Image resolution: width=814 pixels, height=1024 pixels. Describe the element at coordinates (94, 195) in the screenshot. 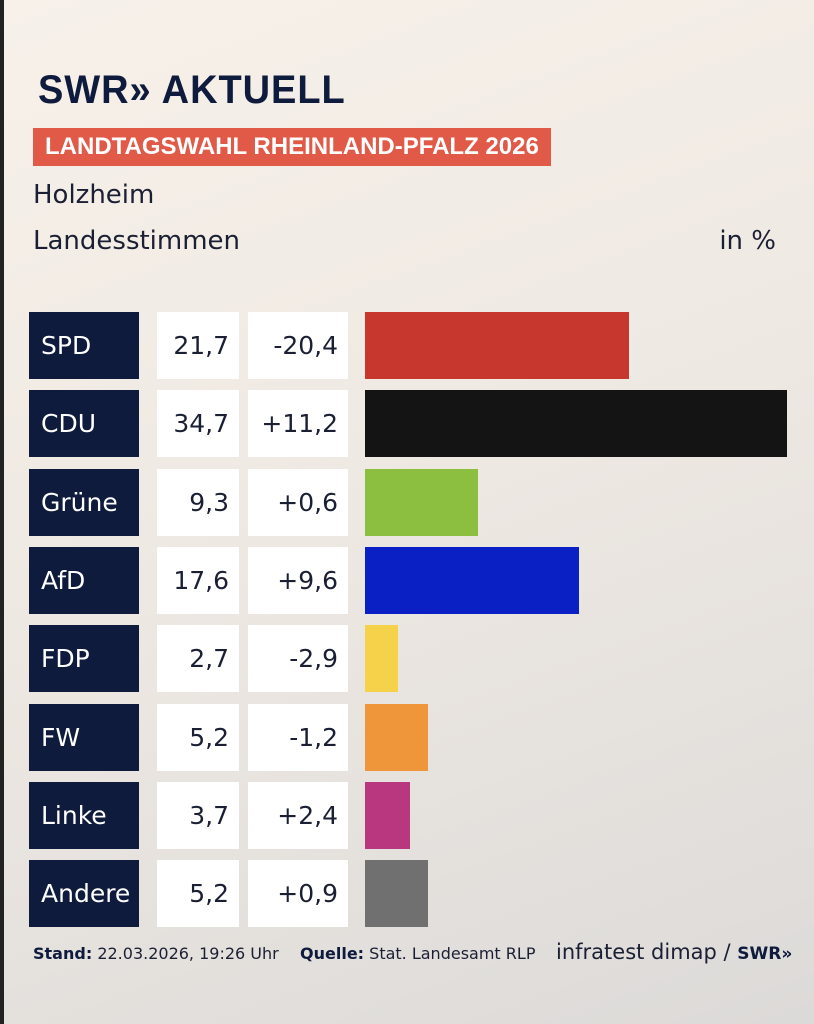

I see `place-name: Holzheim` at that location.